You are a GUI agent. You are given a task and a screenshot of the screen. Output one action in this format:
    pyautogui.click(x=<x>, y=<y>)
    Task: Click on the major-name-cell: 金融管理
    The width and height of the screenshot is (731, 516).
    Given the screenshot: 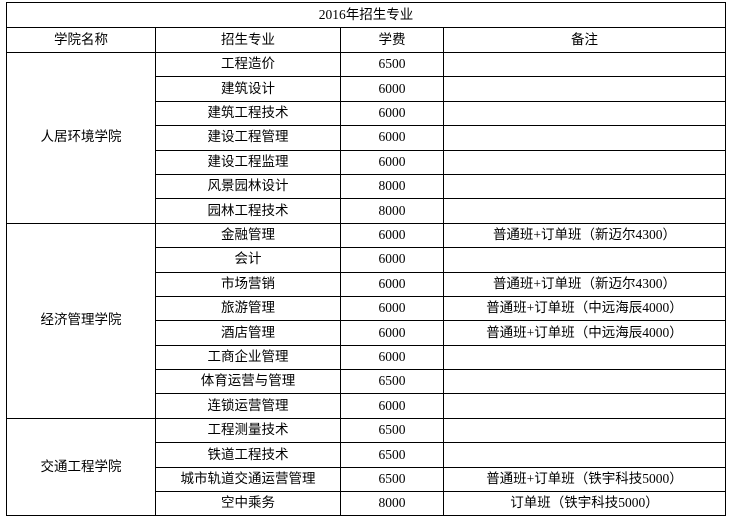 What is the action you would take?
    pyautogui.click(x=248, y=235)
    